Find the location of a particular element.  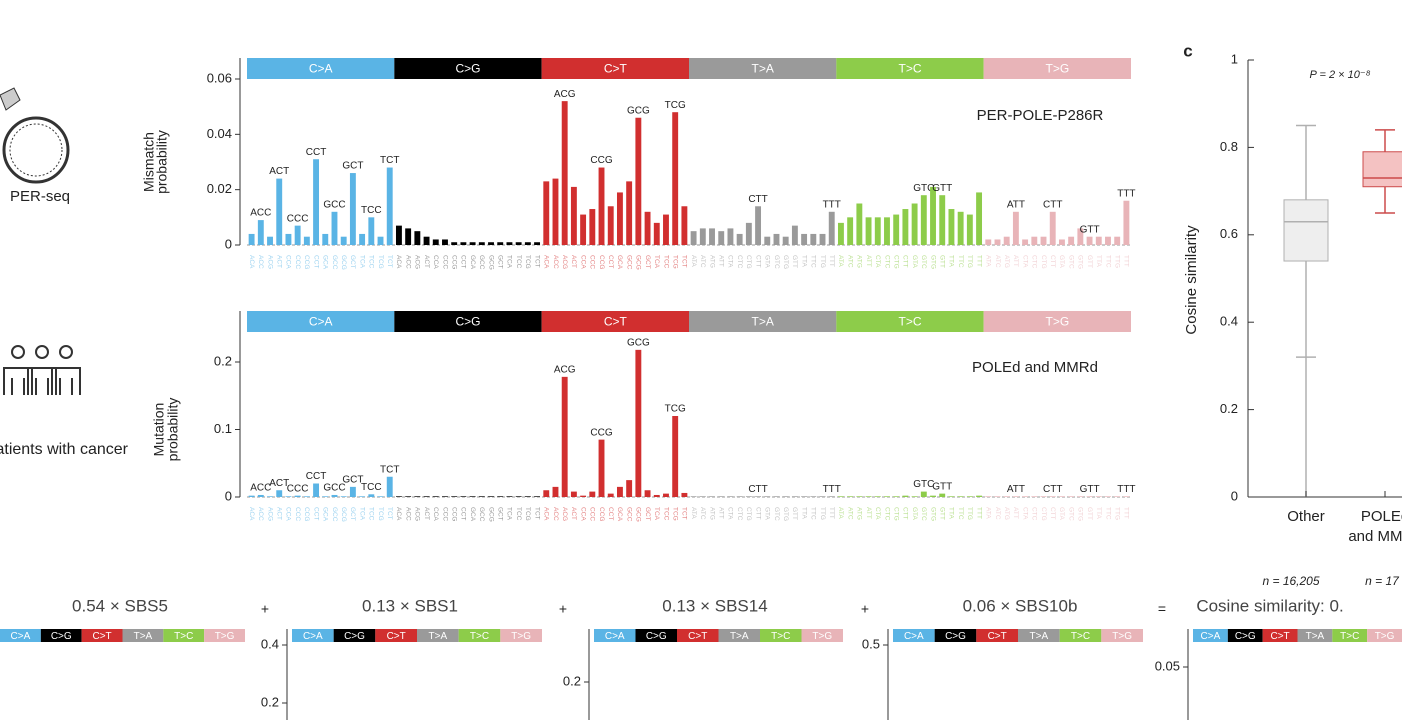

tube is located at coordinates (10, 99).